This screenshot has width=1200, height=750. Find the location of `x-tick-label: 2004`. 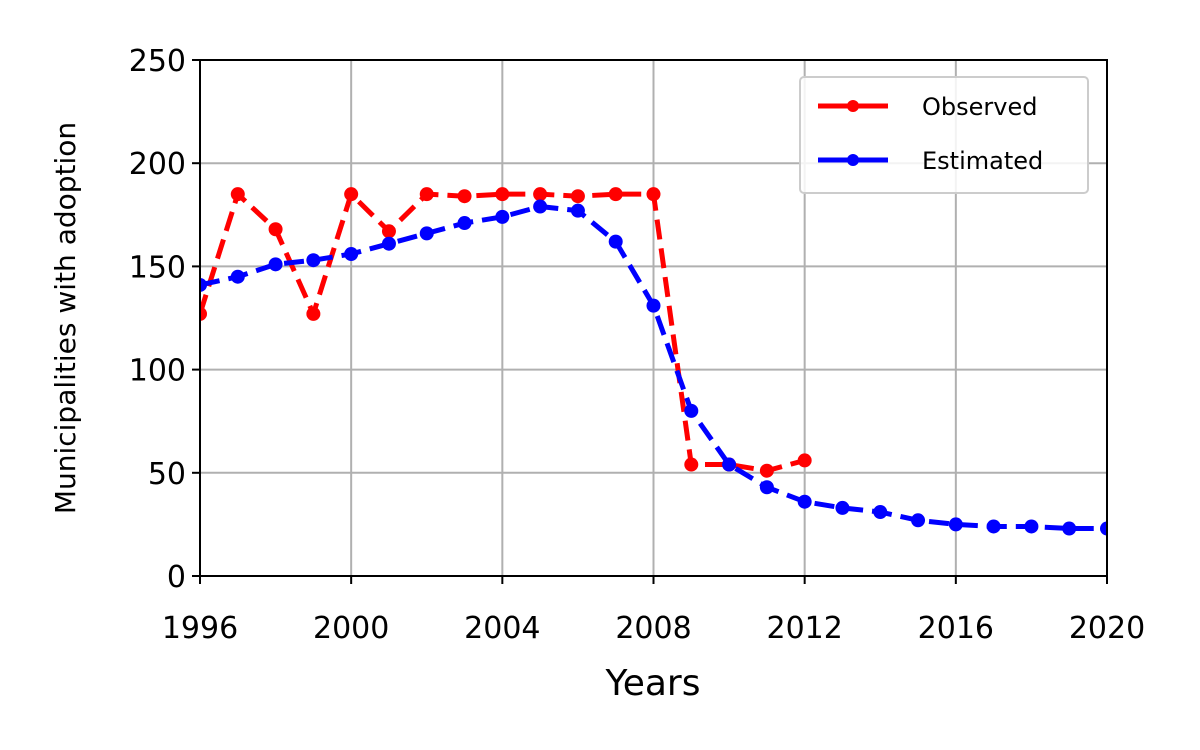

x-tick-label: 2004 is located at coordinates (502, 628).